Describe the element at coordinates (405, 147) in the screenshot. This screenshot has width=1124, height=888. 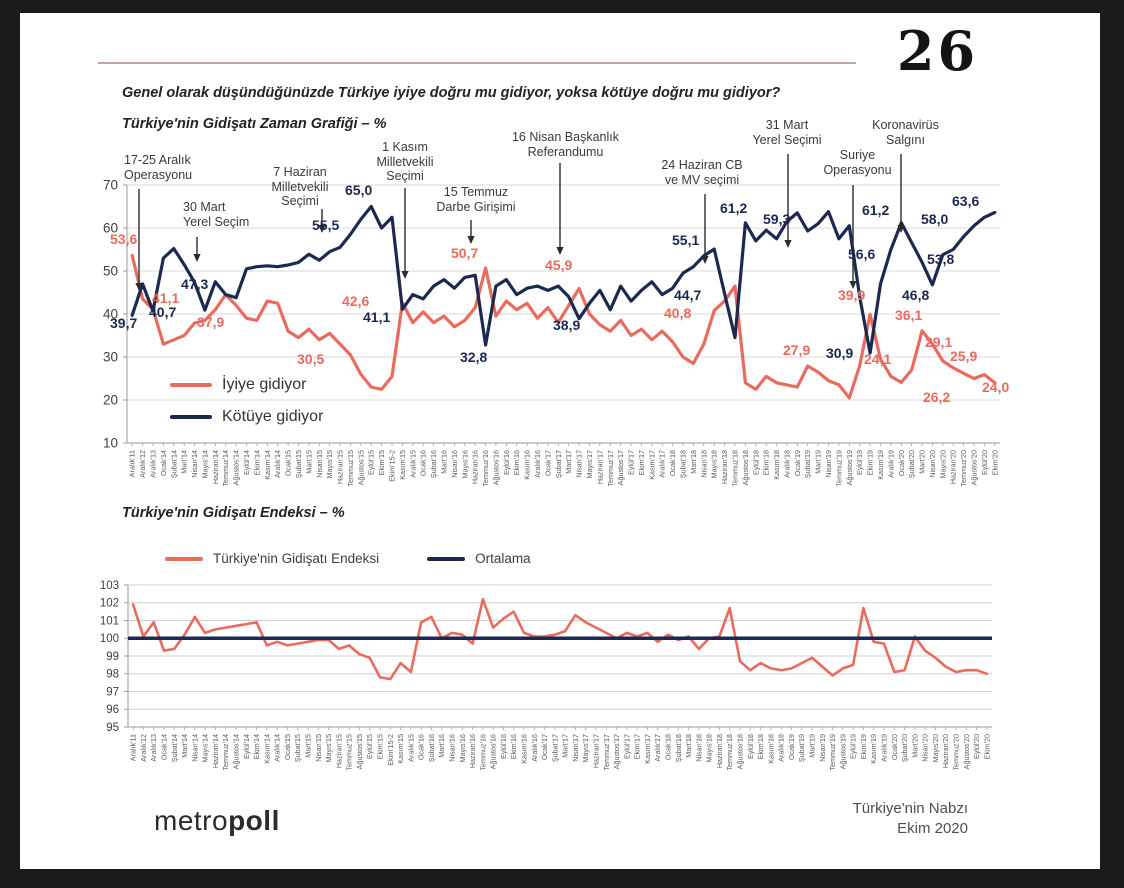
I see `annotation-line: 1 Kasım` at that location.